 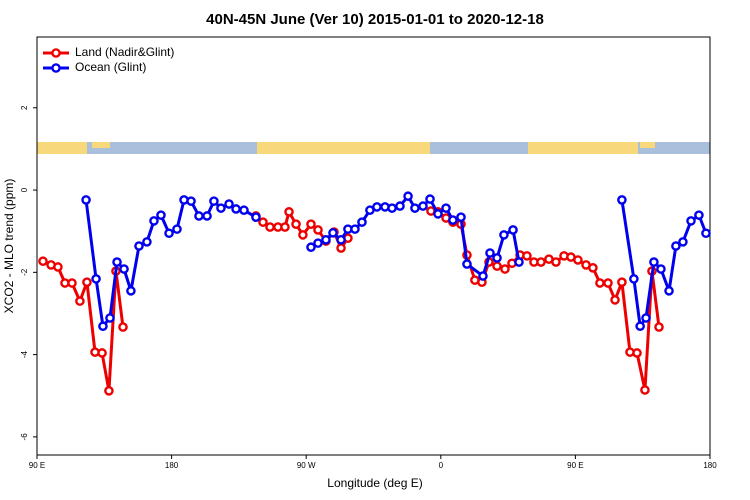 I want to click on y-tick-label: -2, so click(x=24, y=272).